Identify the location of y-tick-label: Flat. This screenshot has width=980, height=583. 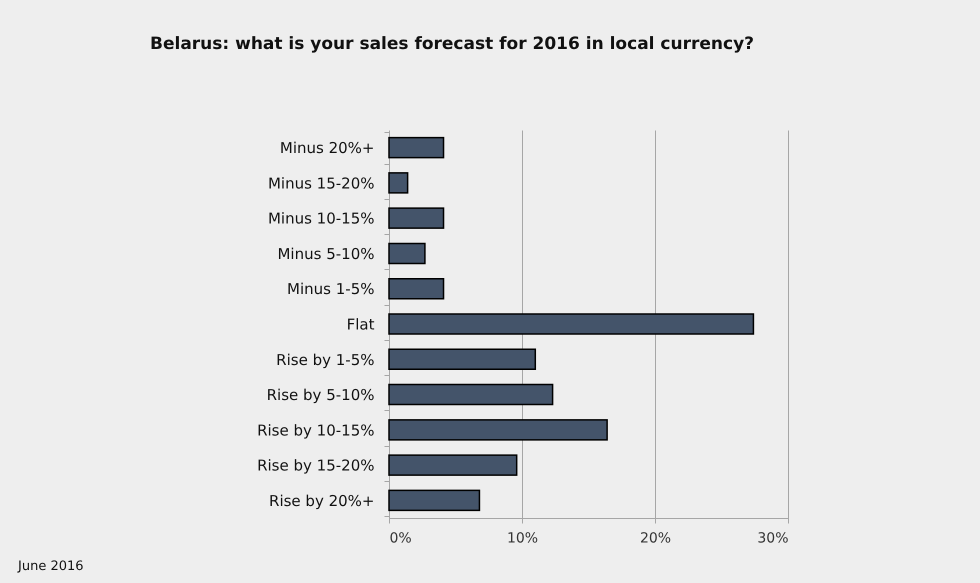
(360, 325).